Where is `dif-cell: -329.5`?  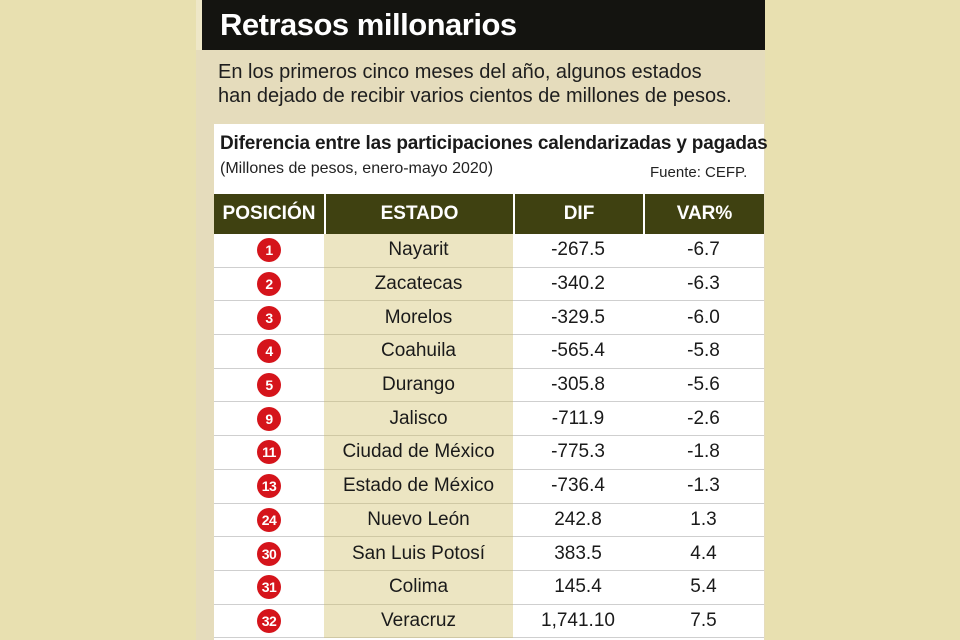
dif-cell: -329.5 is located at coordinates (578, 318).